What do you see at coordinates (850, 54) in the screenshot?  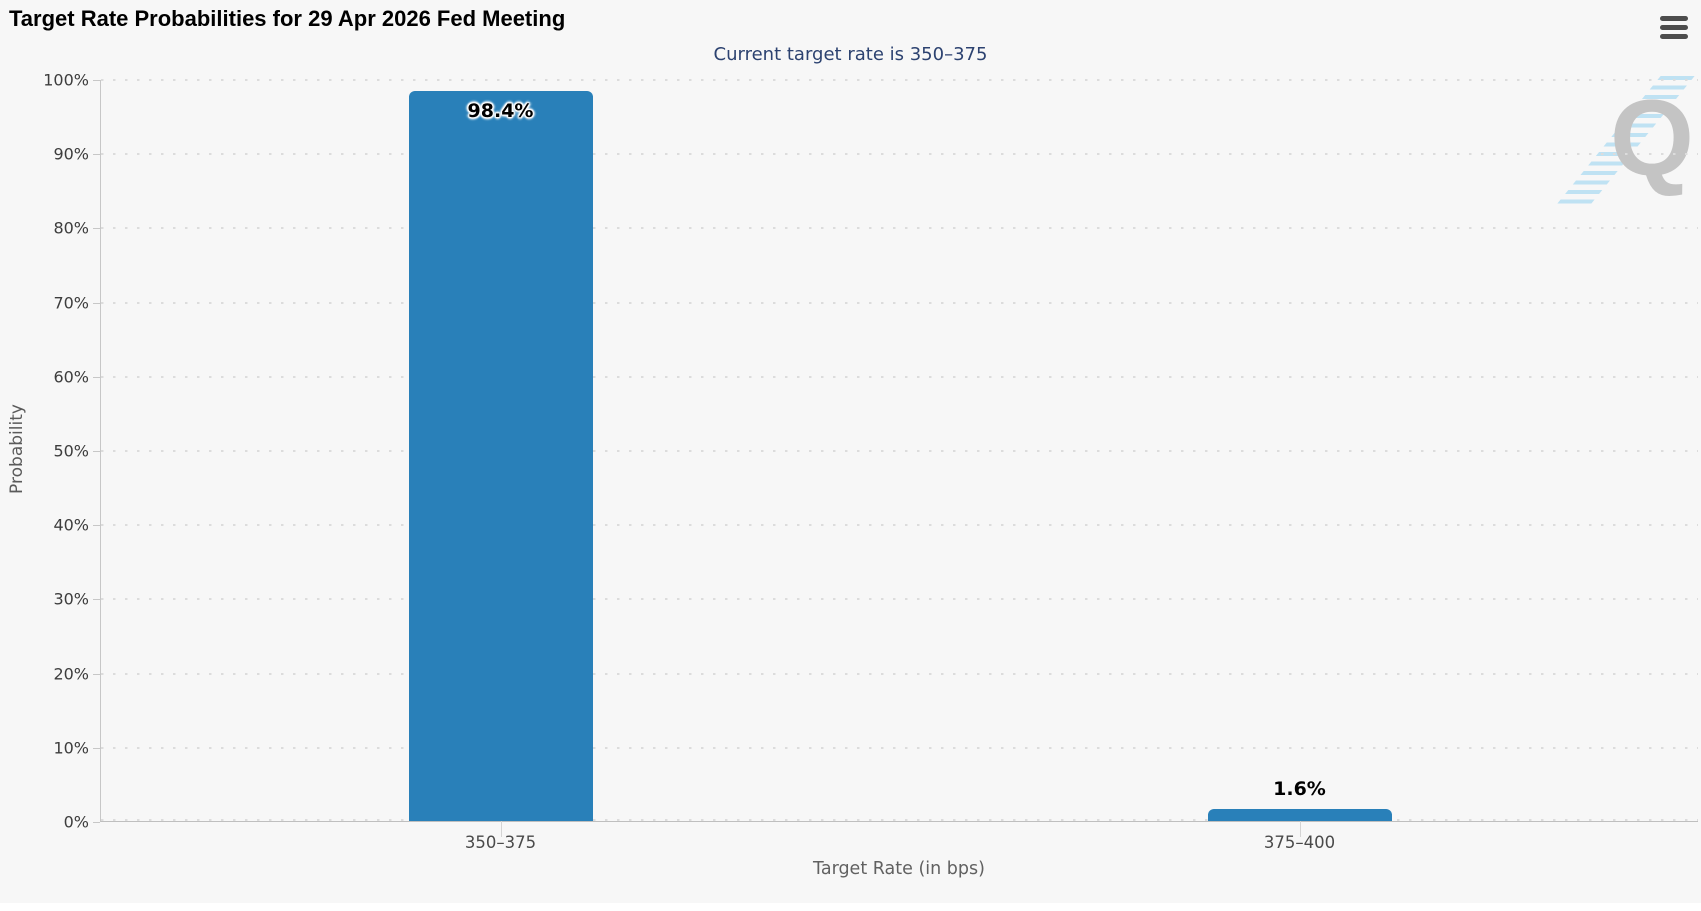 I see `chart-subtitle: Current target rate is 350–375` at bounding box center [850, 54].